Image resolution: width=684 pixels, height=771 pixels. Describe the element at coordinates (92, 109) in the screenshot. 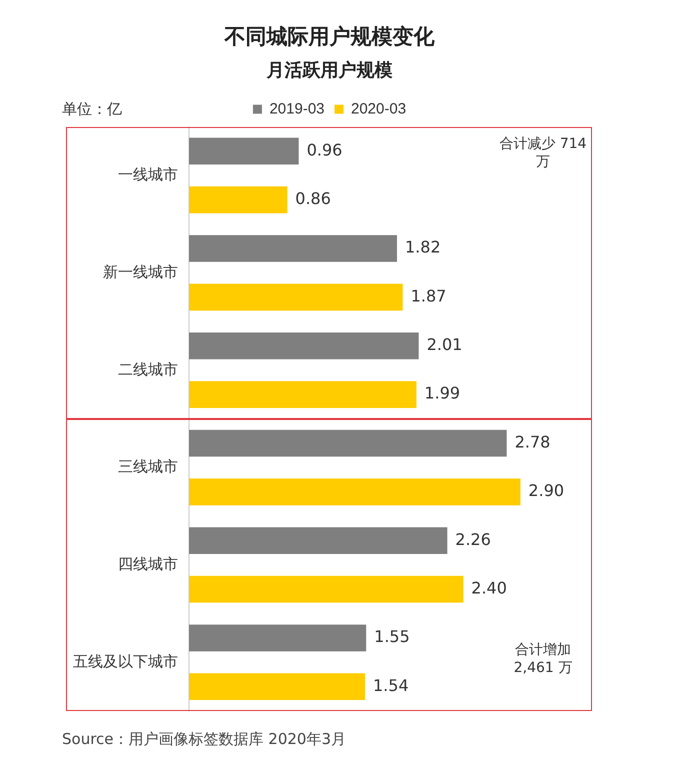

I see `text: 单位：亿` at that location.